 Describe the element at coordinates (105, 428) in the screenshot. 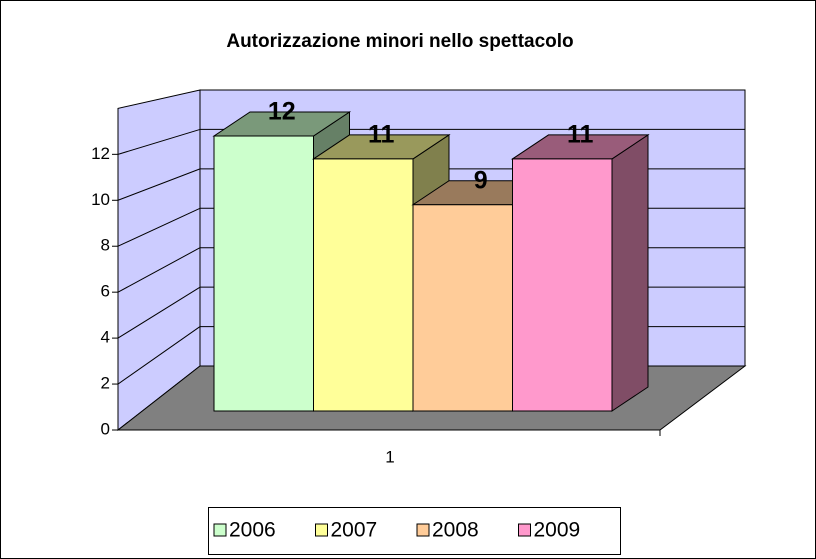

I see `y-tick-label: 0` at that location.